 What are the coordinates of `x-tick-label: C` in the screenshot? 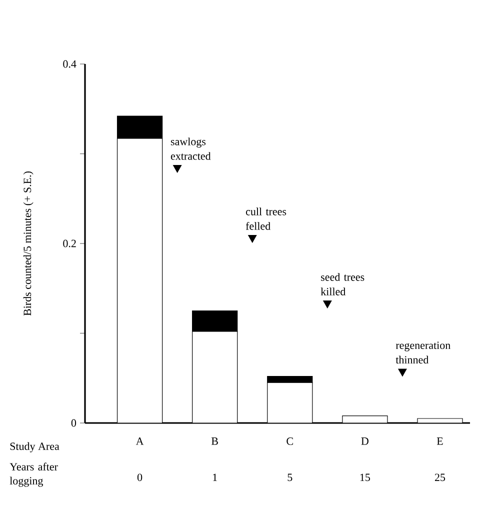 It's located at (289, 441).